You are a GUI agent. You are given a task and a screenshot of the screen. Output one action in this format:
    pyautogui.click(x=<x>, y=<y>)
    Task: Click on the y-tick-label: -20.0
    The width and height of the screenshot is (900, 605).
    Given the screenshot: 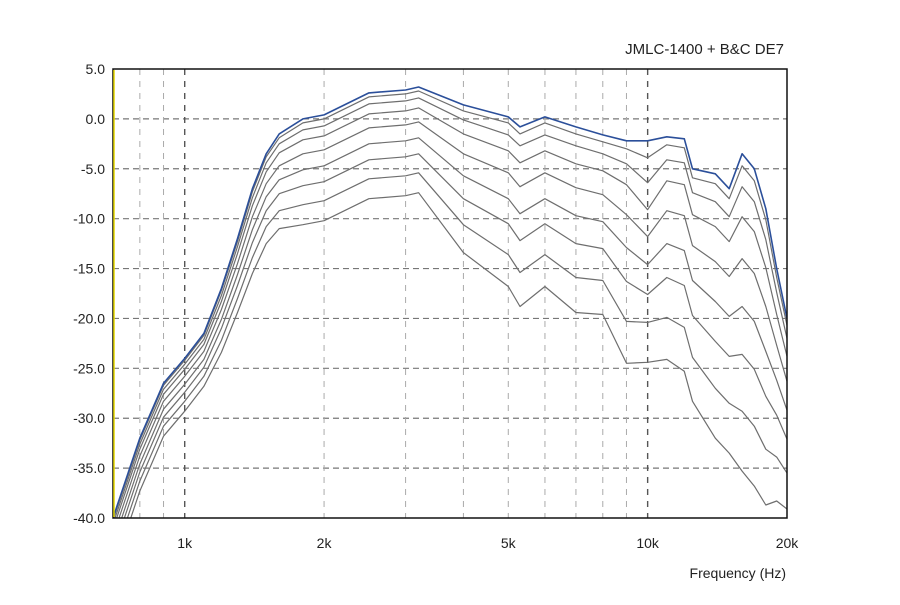 What is the action you would take?
    pyautogui.click(x=89, y=318)
    